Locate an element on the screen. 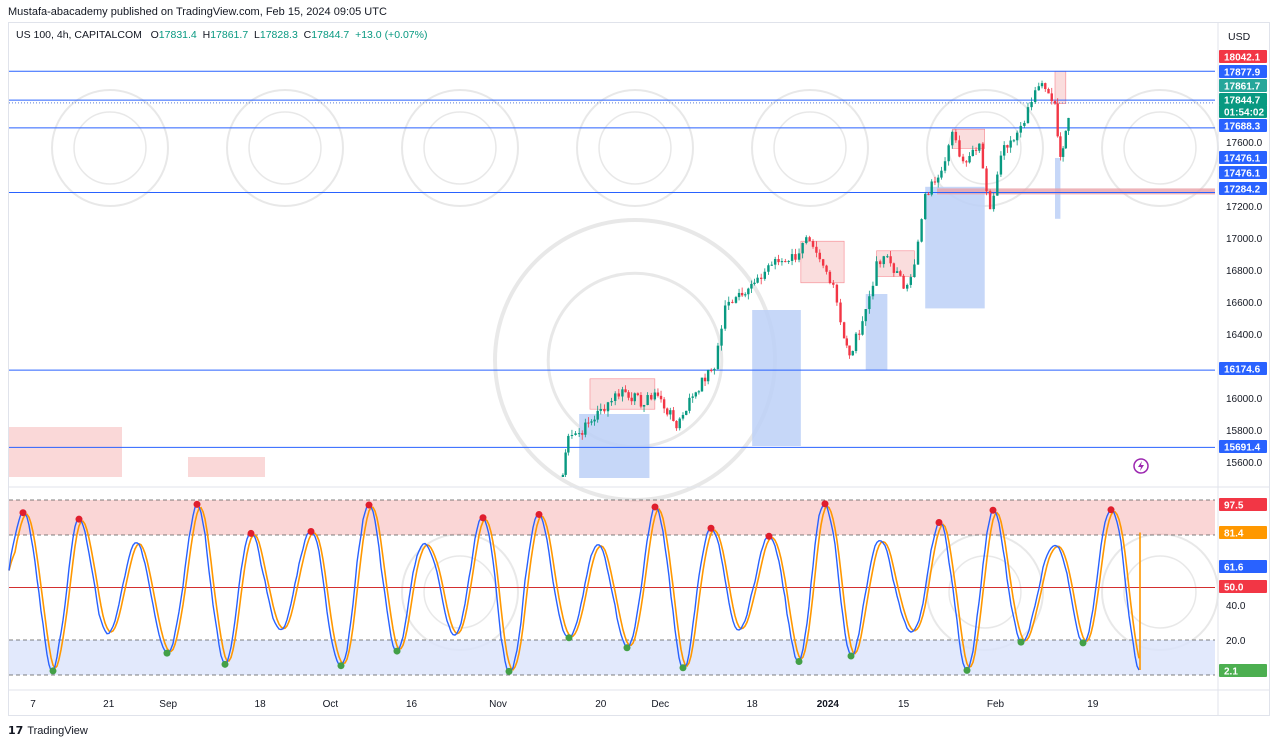  price-tag-text: 97.5 is located at coordinates (1234, 506).